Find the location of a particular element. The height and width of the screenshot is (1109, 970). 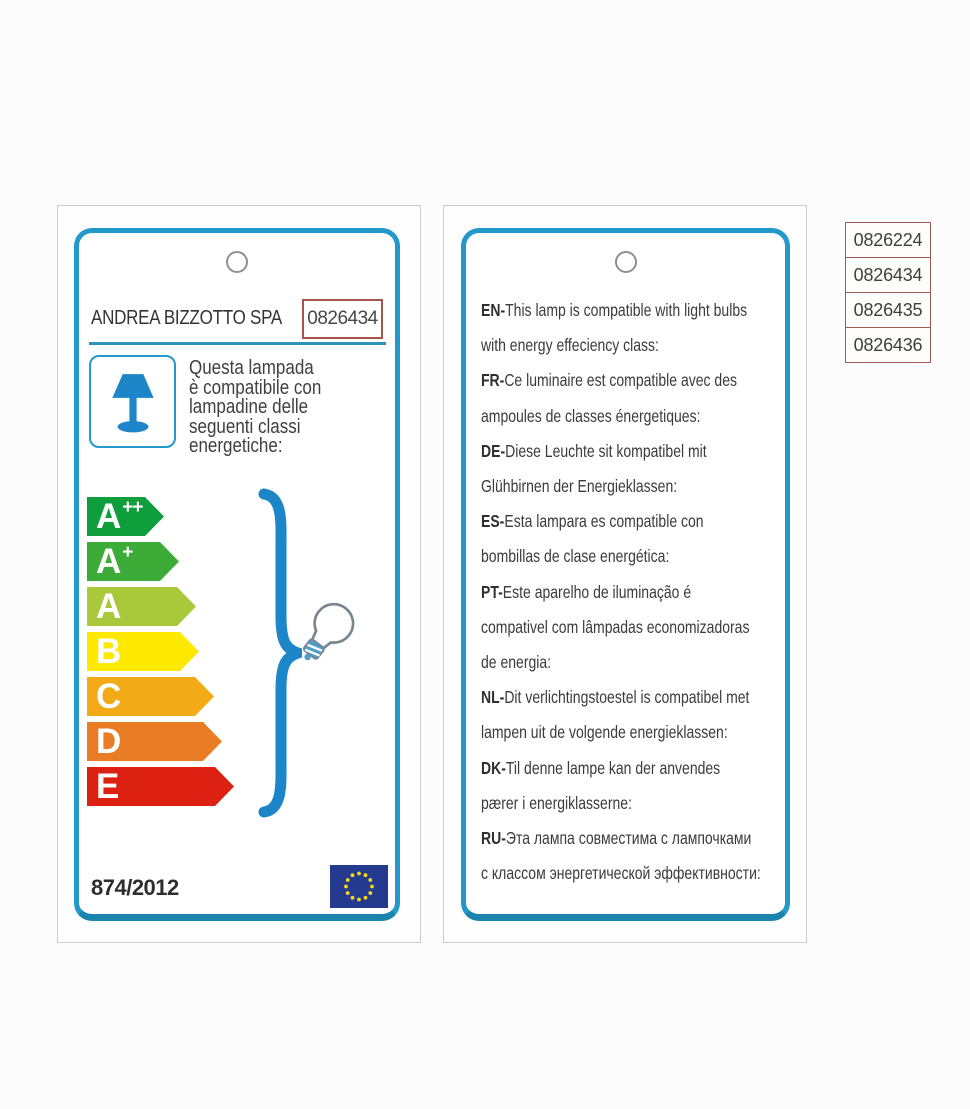

language-line: lampen uit de volgende energieklassen: is located at coordinates (604, 732).